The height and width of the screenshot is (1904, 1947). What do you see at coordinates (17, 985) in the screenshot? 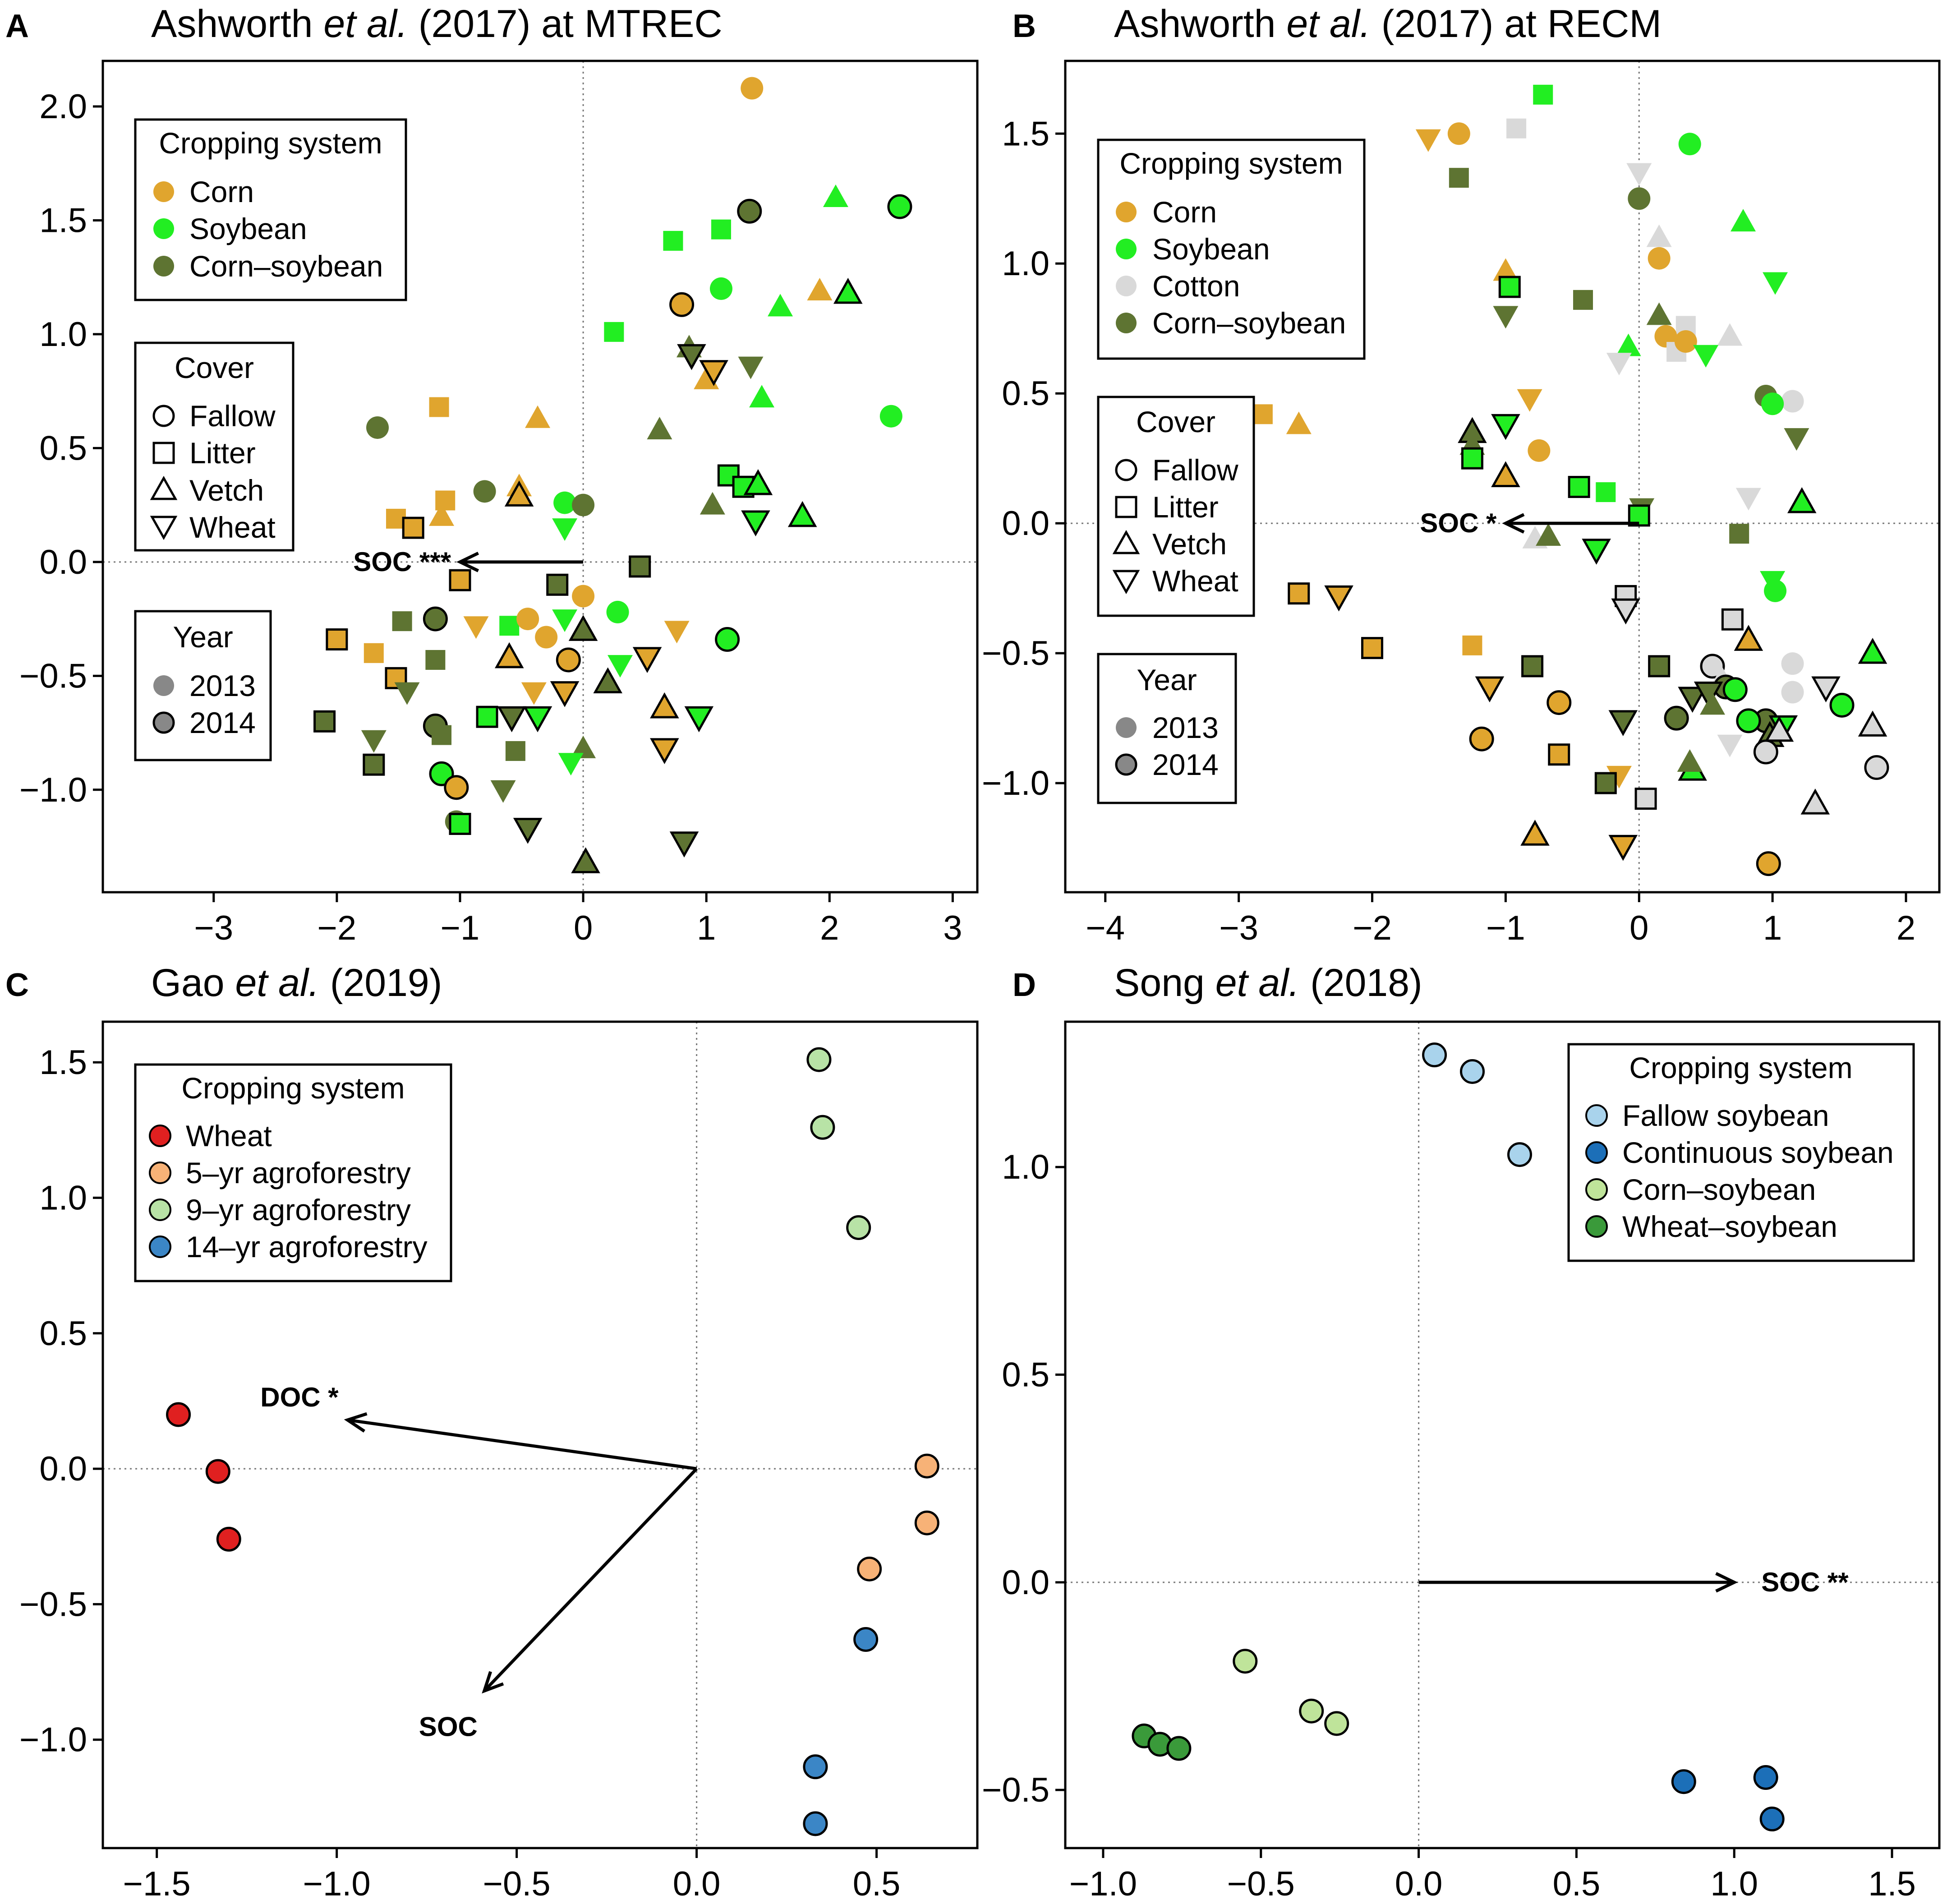
I see `panel-letter-c: C` at bounding box center [17, 985].